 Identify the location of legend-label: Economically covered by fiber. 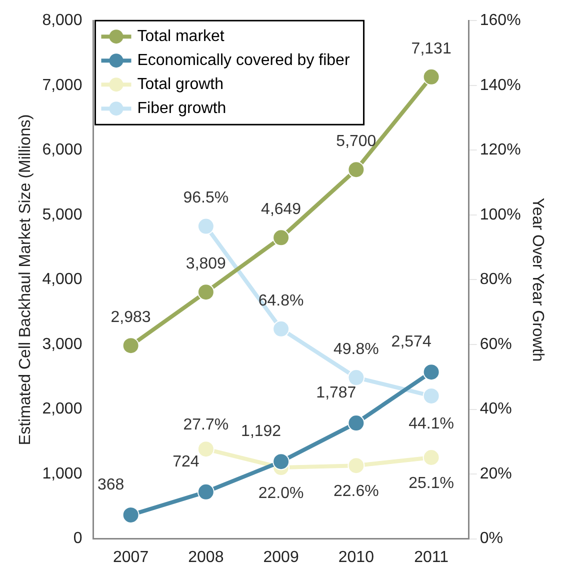
(243, 61).